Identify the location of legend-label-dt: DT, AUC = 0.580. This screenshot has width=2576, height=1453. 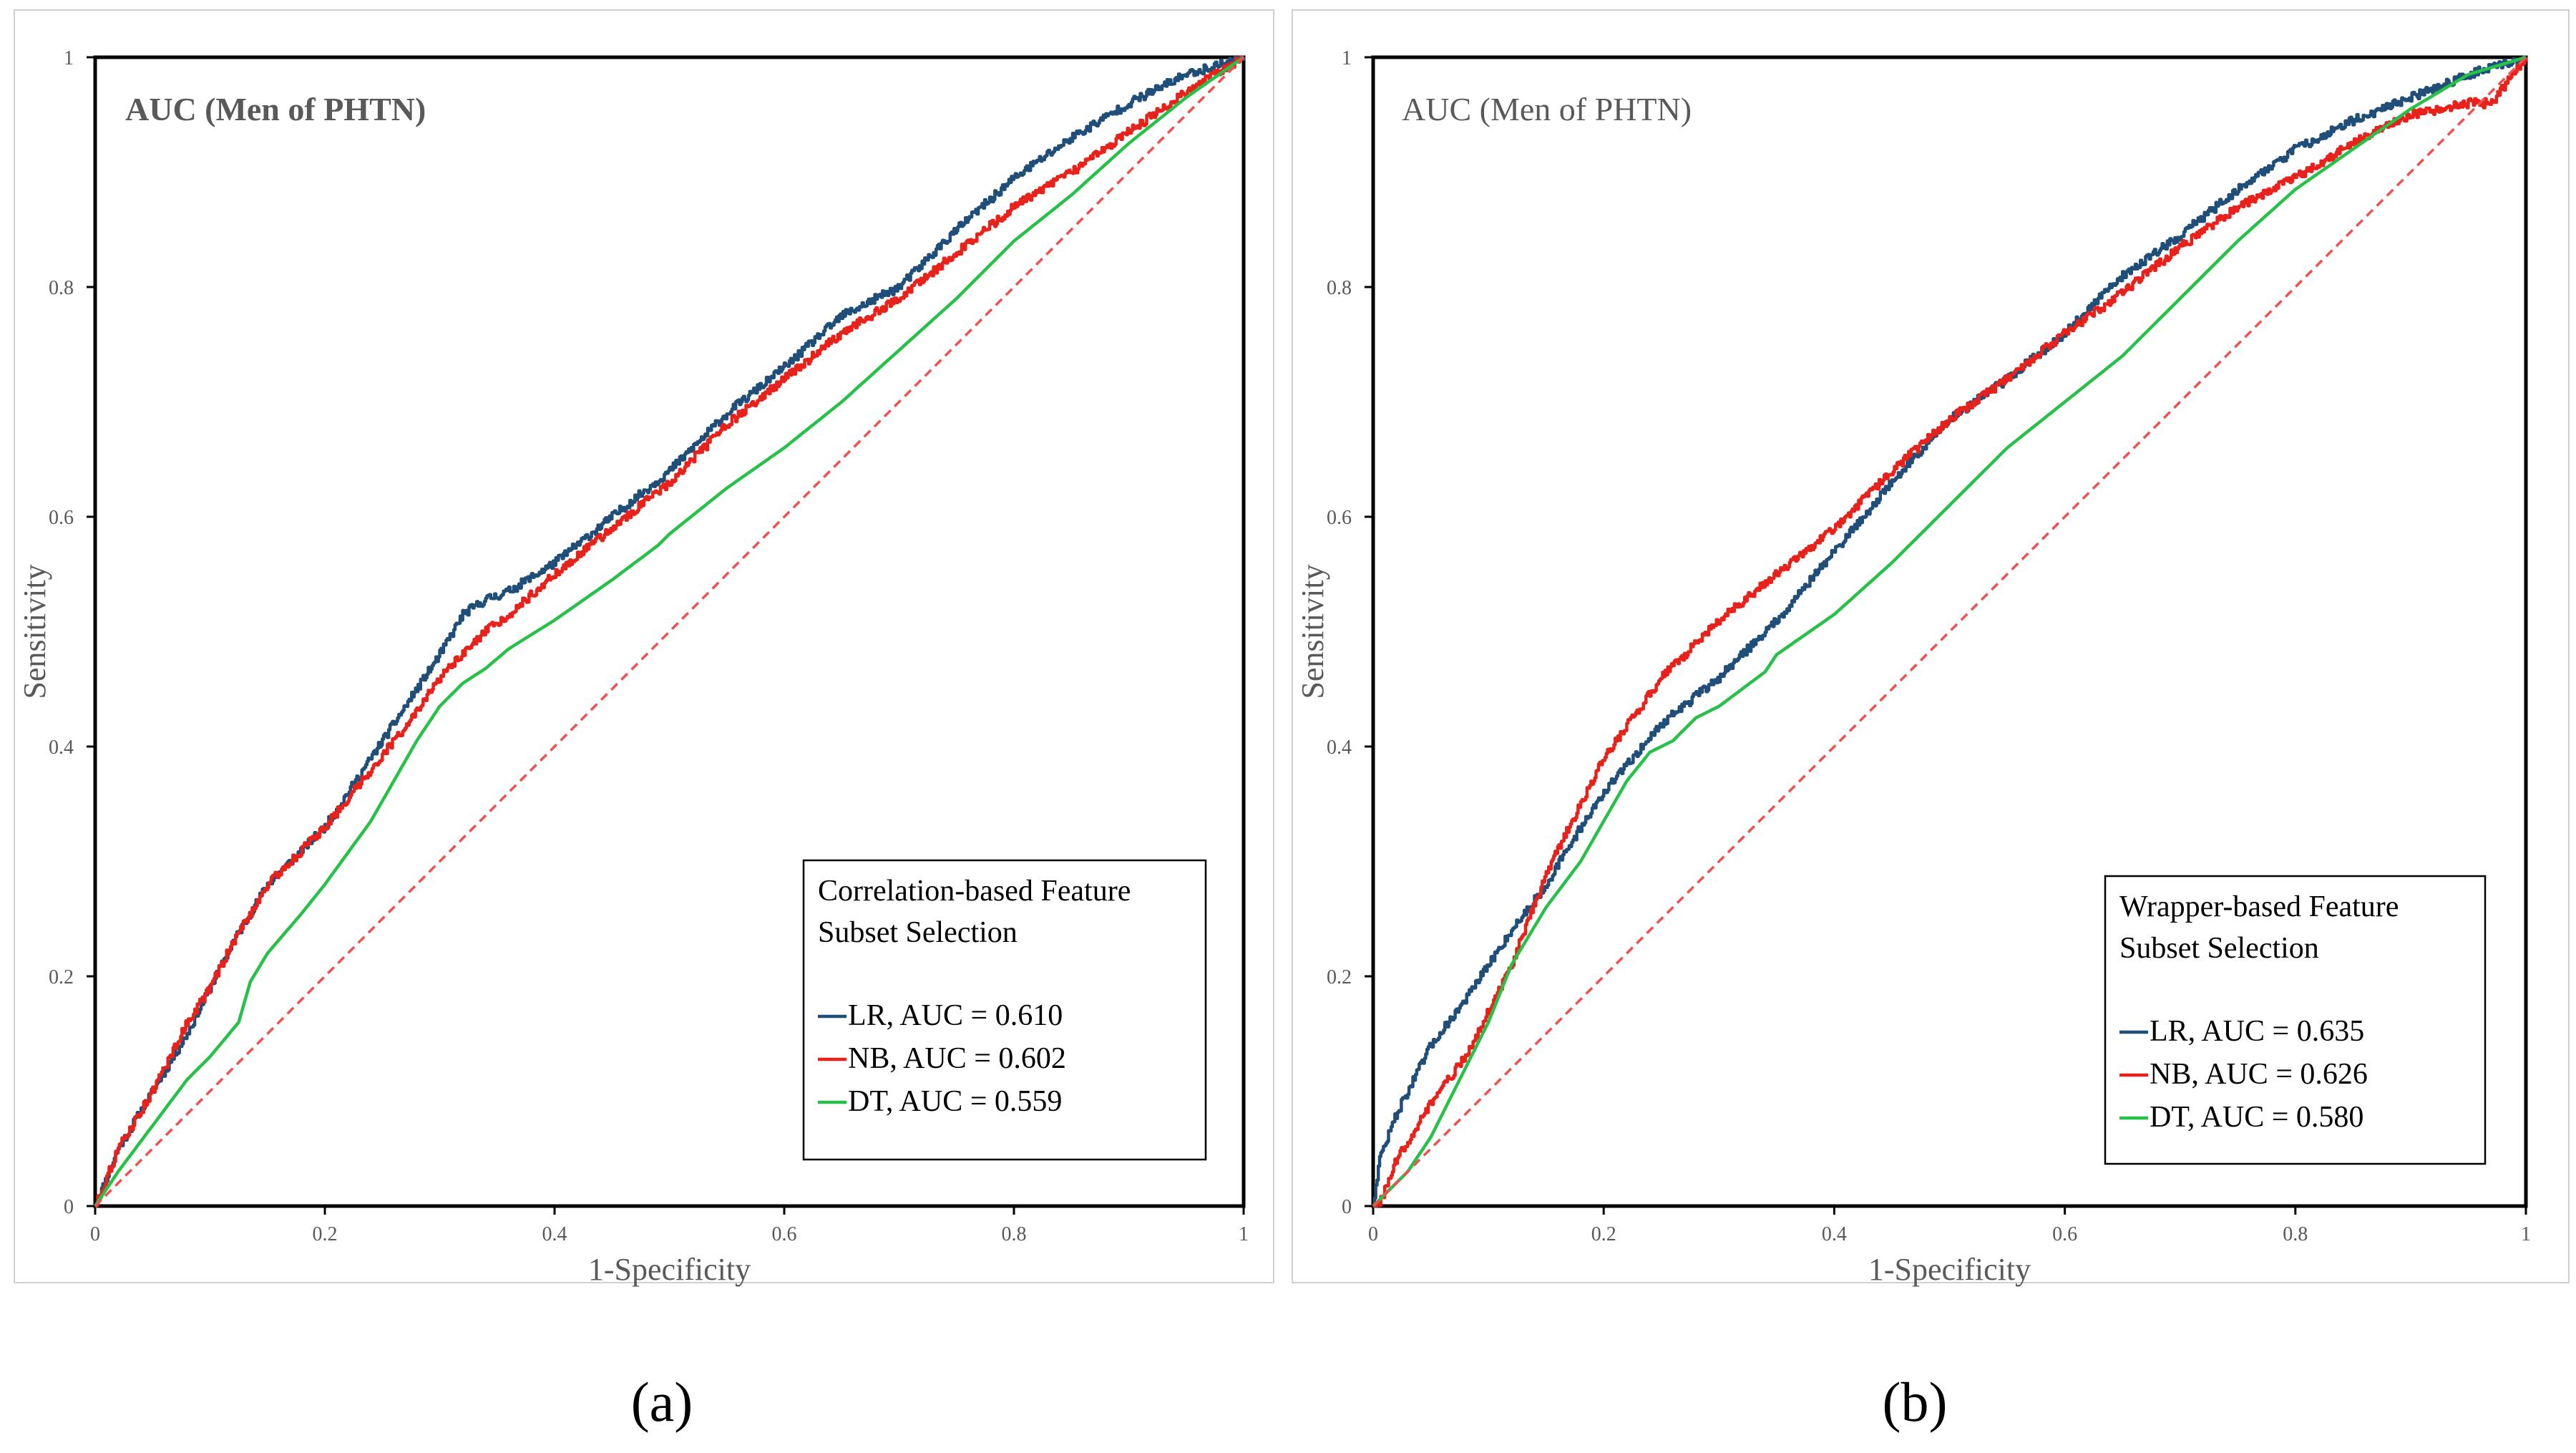
(2256, 1117).